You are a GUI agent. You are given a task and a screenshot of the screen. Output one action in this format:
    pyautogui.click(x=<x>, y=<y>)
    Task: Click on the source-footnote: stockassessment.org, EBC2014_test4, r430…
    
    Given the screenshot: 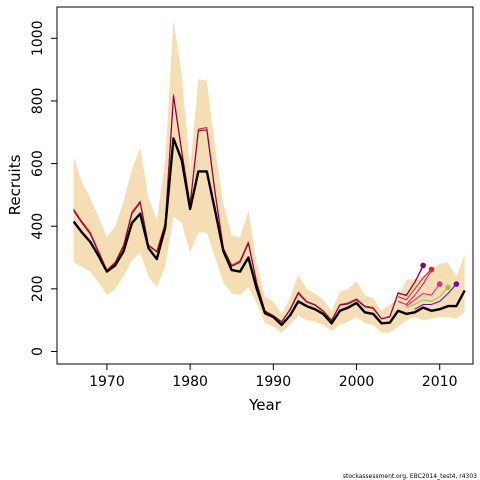 What is the action you would take?
    pyautogui.click(x=410, y=476)
    